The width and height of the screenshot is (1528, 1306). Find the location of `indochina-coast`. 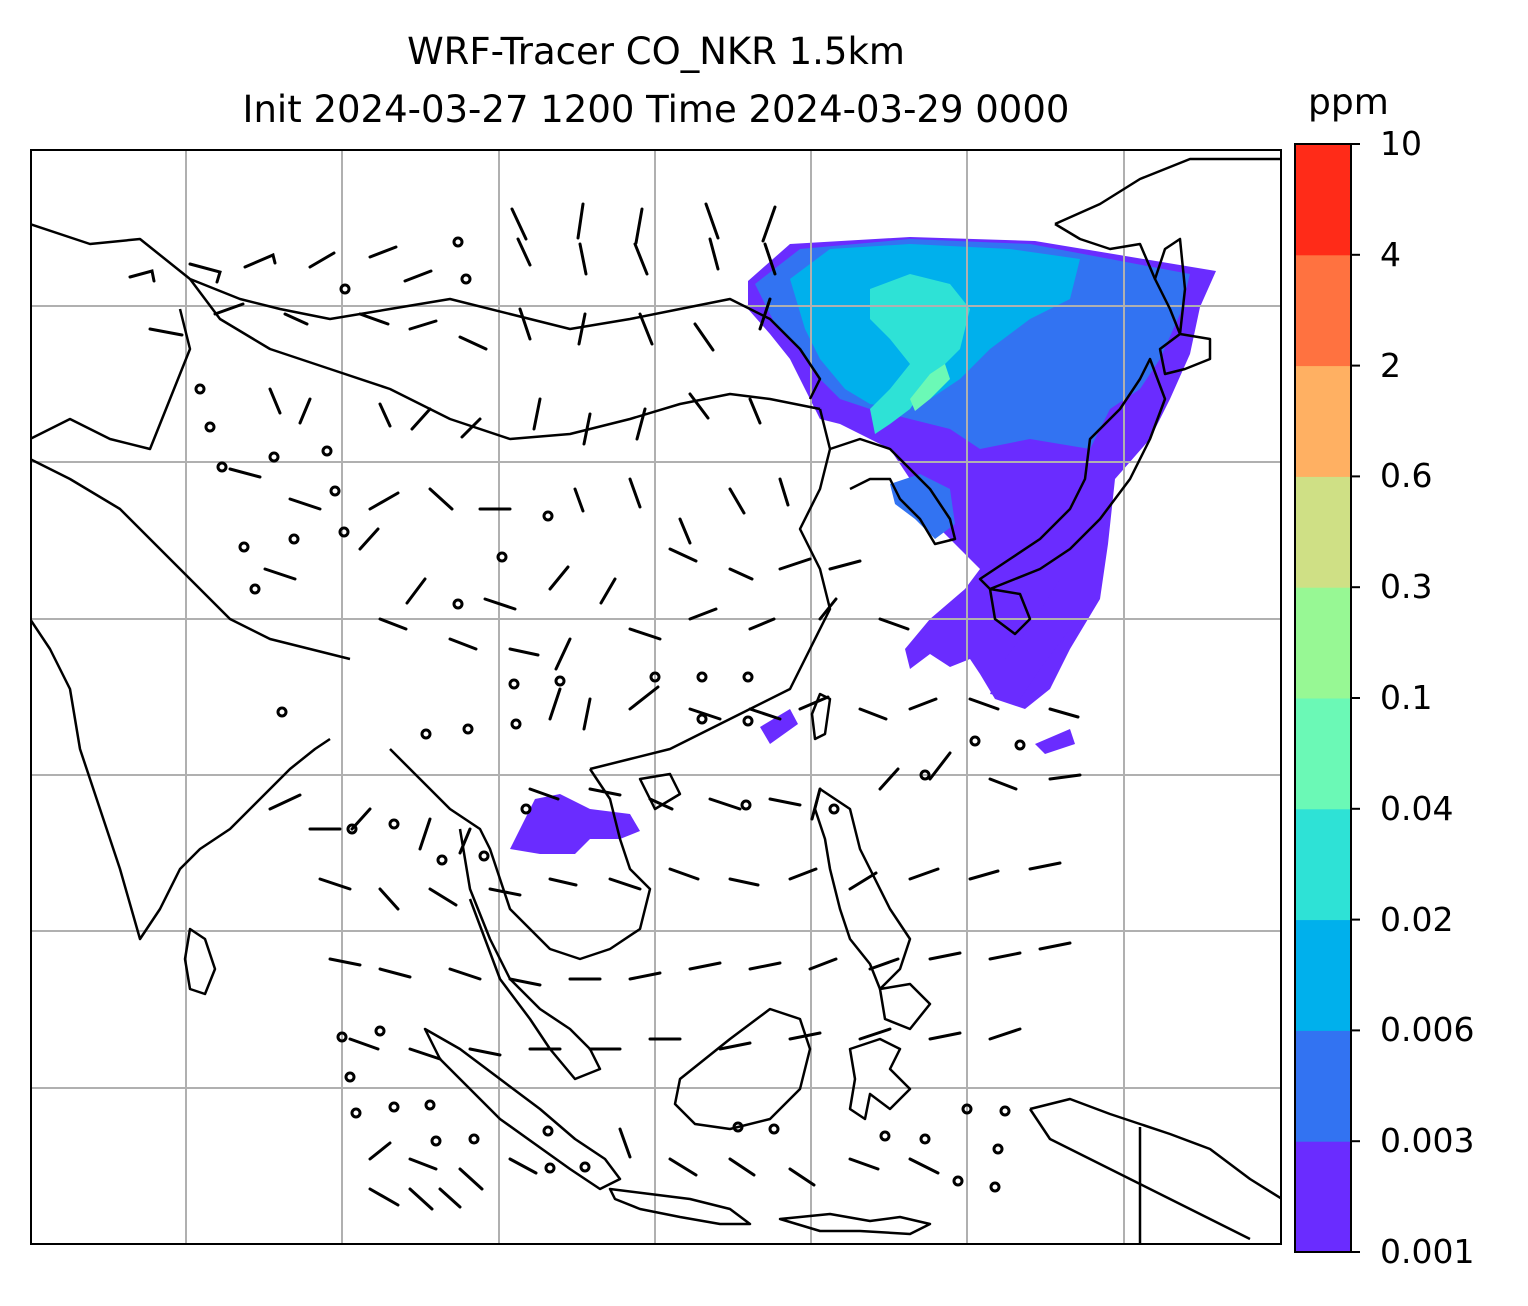

indochina-coast is located at coordinates (520, 854).